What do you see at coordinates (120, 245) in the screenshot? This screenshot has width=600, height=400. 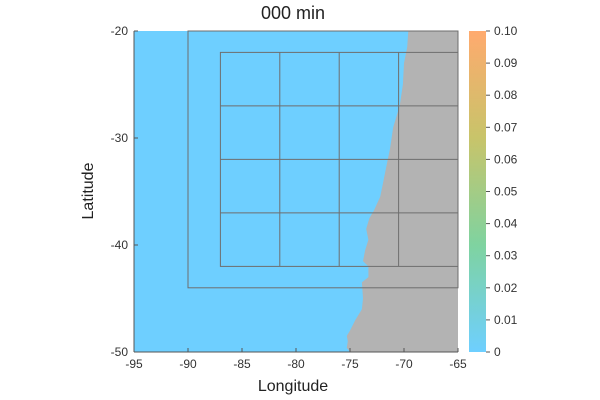 I see `y-tick-label: -40` at bounding box center [120, 245].